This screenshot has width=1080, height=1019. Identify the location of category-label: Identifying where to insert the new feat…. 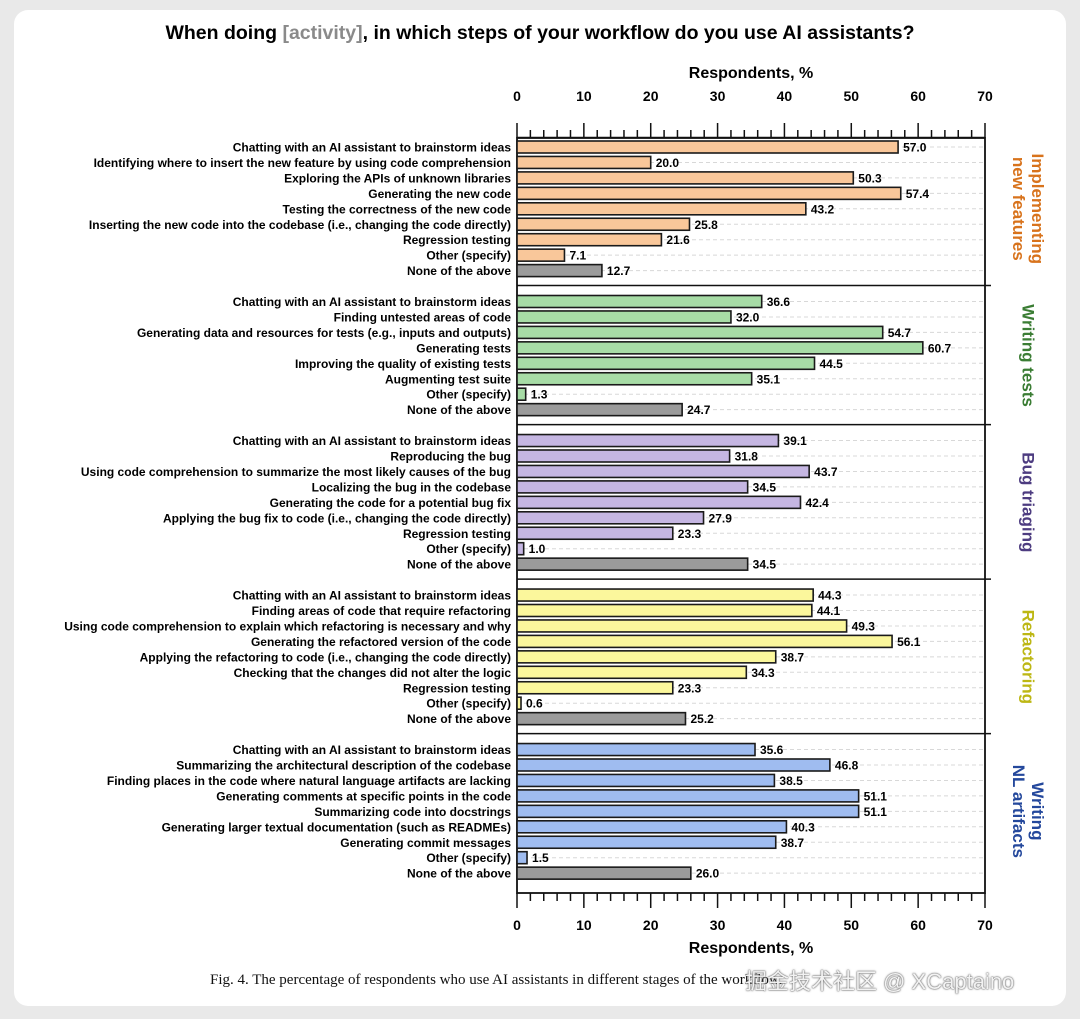
(302, 163).